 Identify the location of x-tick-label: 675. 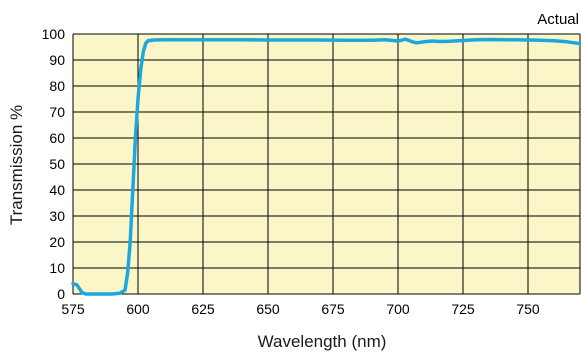
(333, 309).